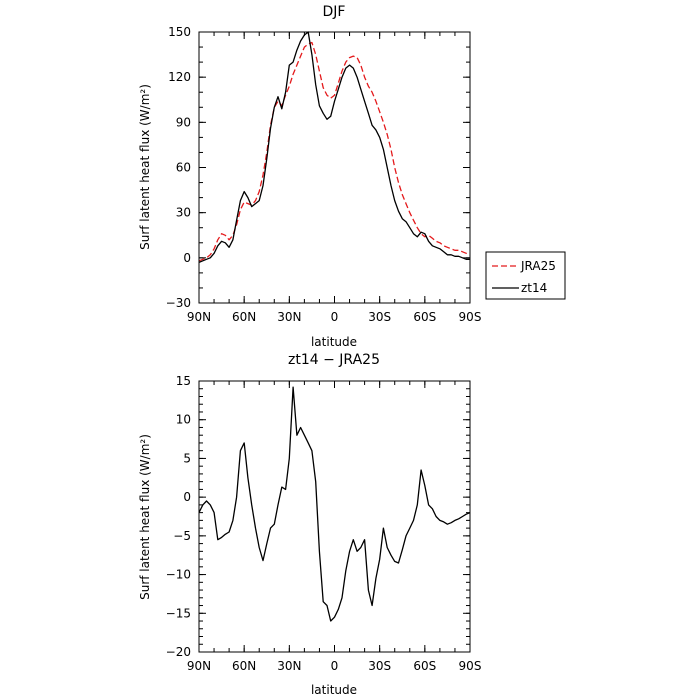  What do you see at coordinates (334, 342) in the screenshot?
I see `top-x-axis-label: latitude` at bounding box center [334, 342].